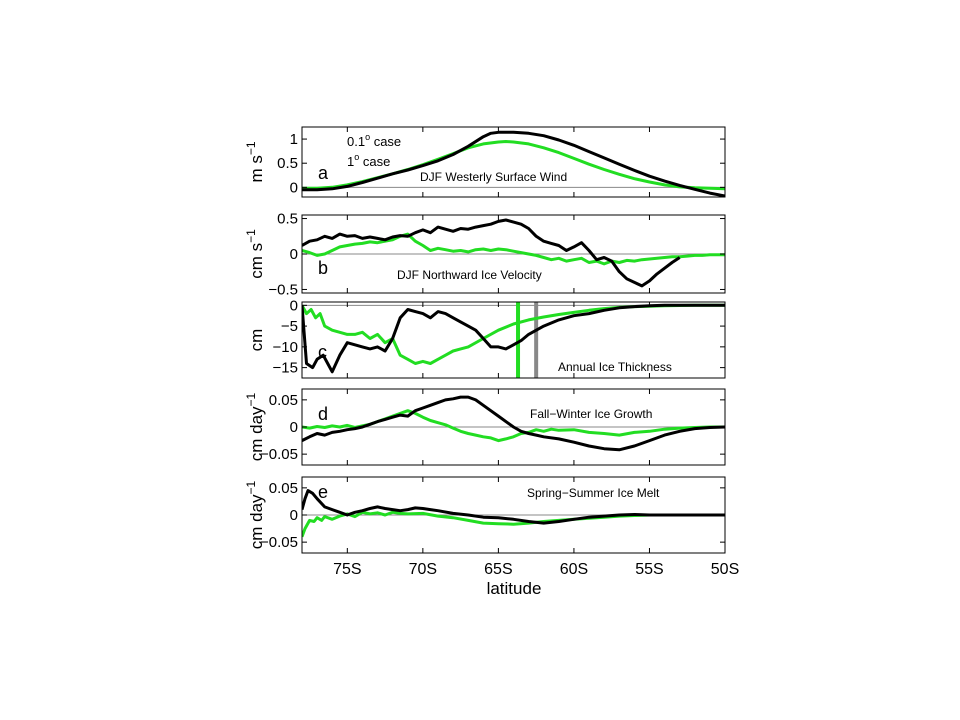 This screenshot has width=960, height=720. I want to click on legend-coarse-degree: o, so click(356, 157).